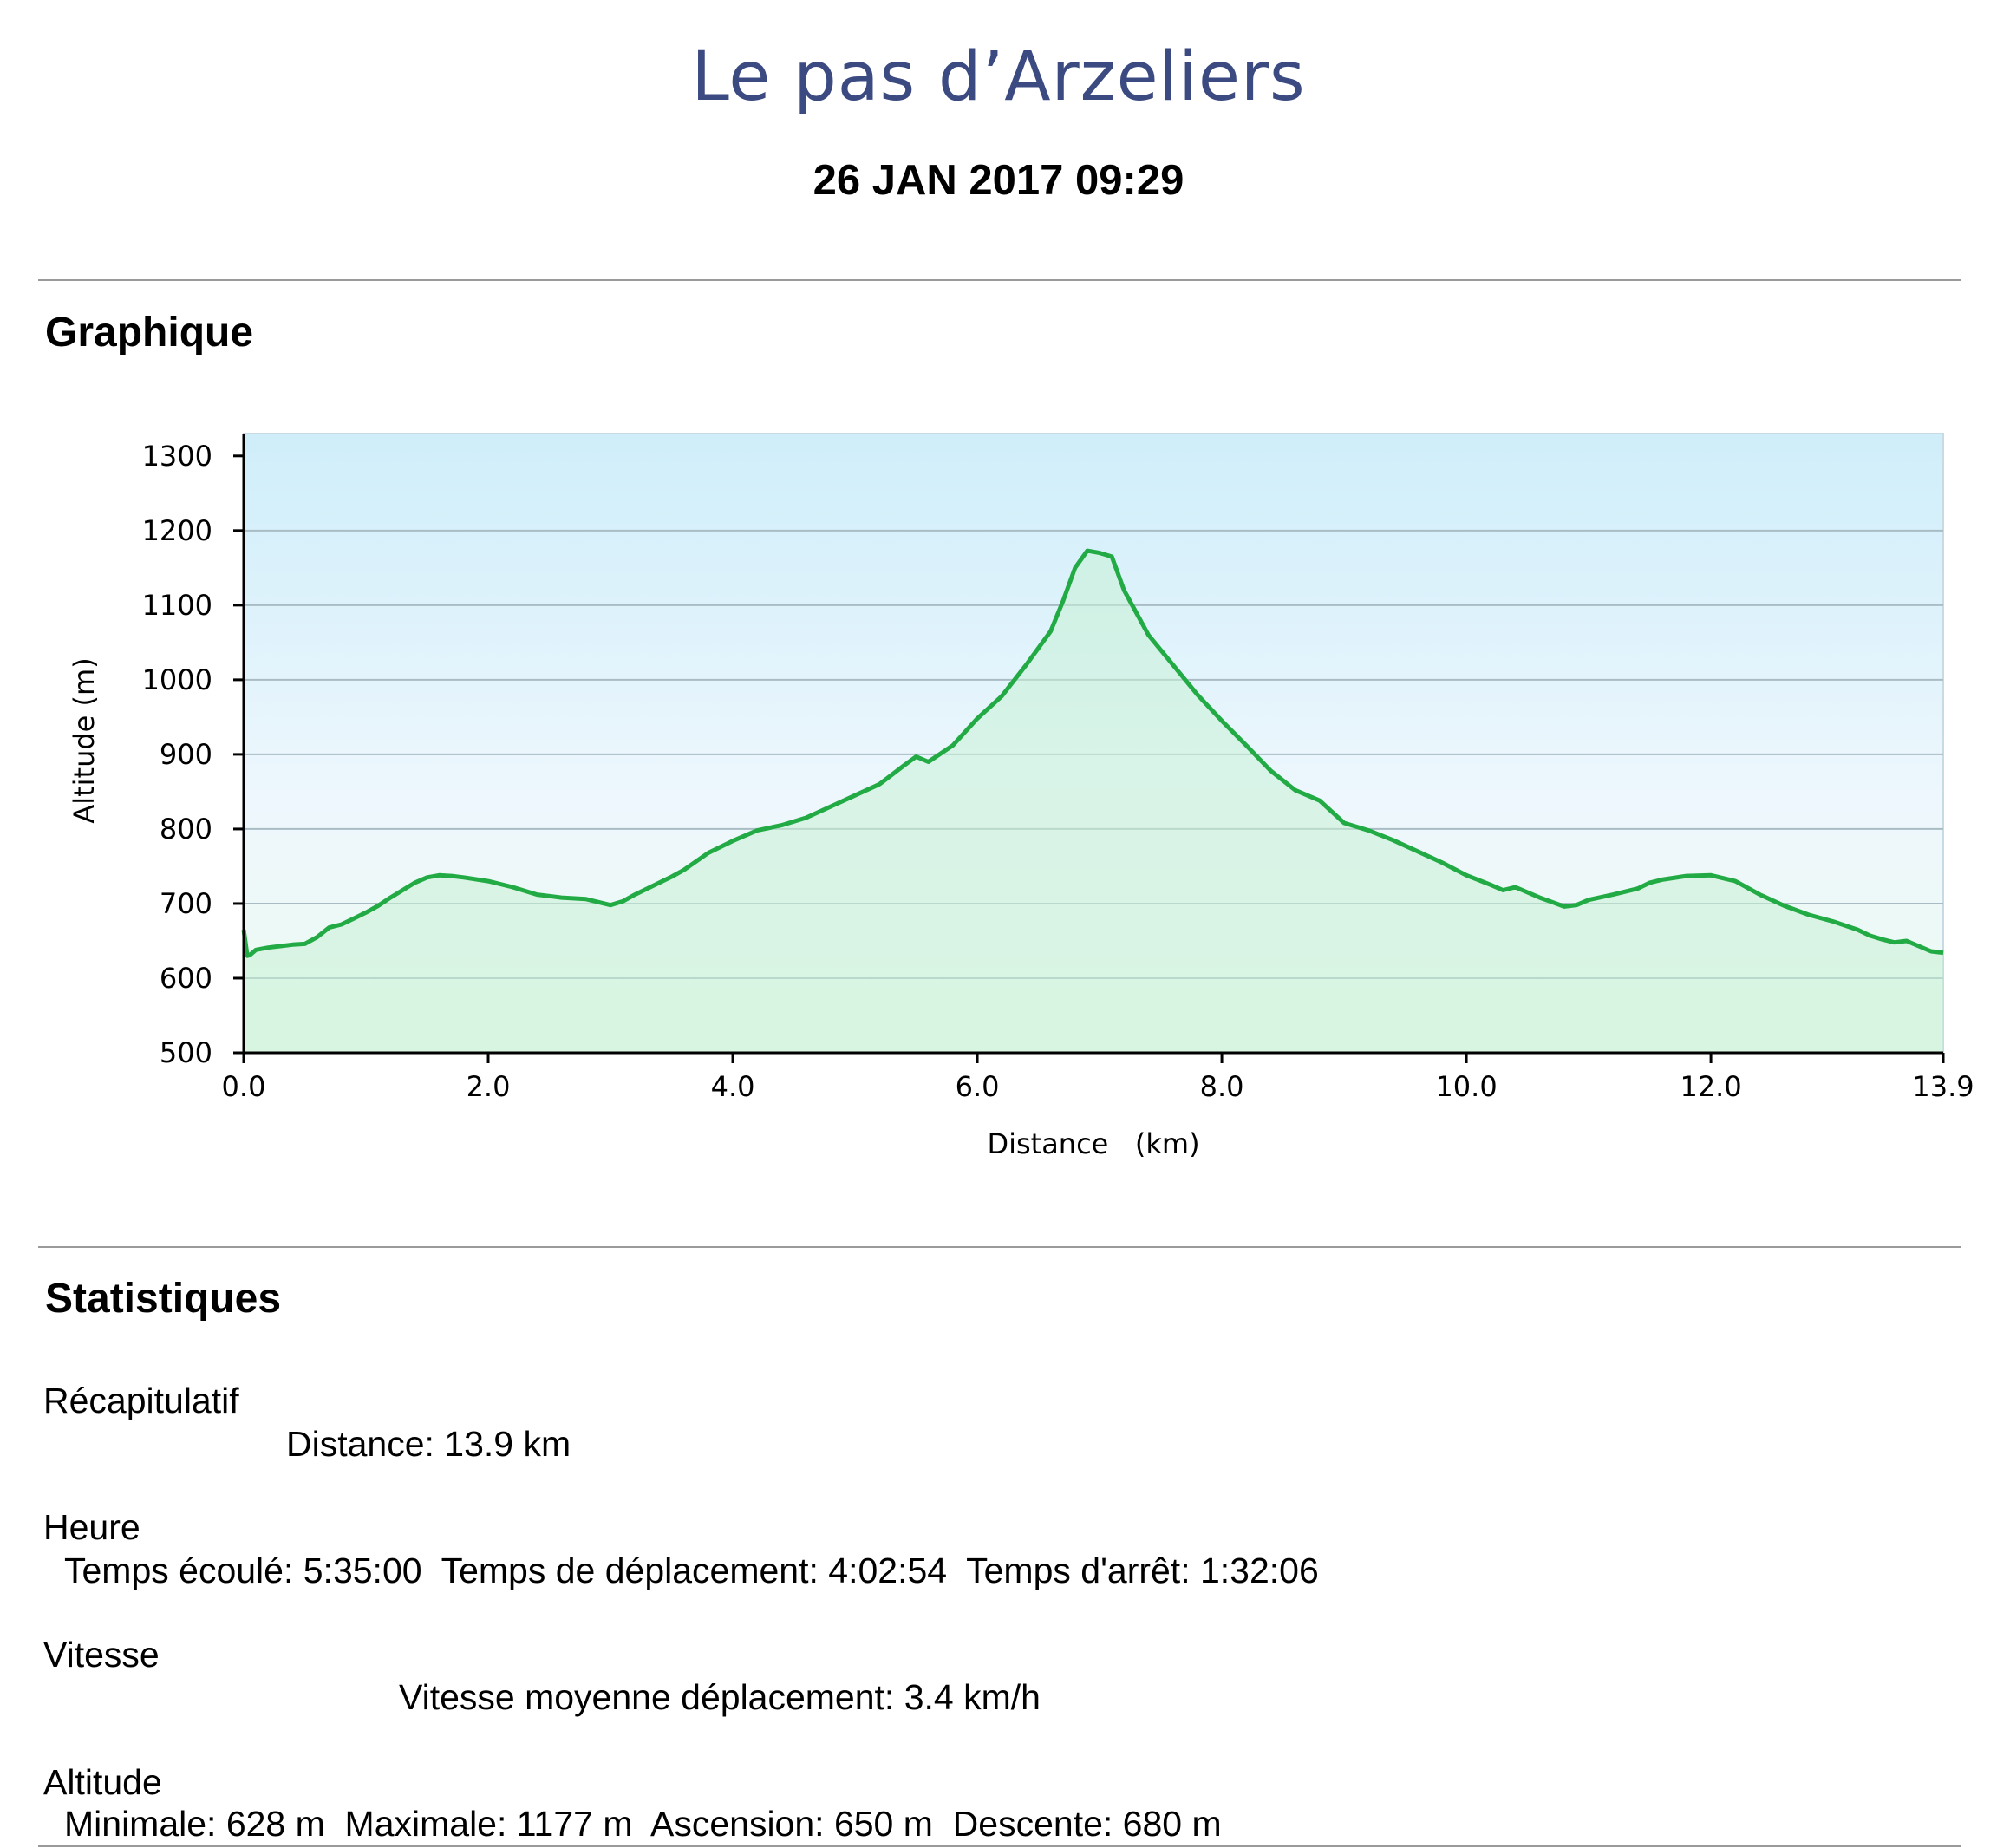 This screenshot has width=1997, height=1848. What do you see at coordinates (1466, 1086) in the screenshot?
I see `x-tick-label: 10.0` at bounding box center [1466, 1086].